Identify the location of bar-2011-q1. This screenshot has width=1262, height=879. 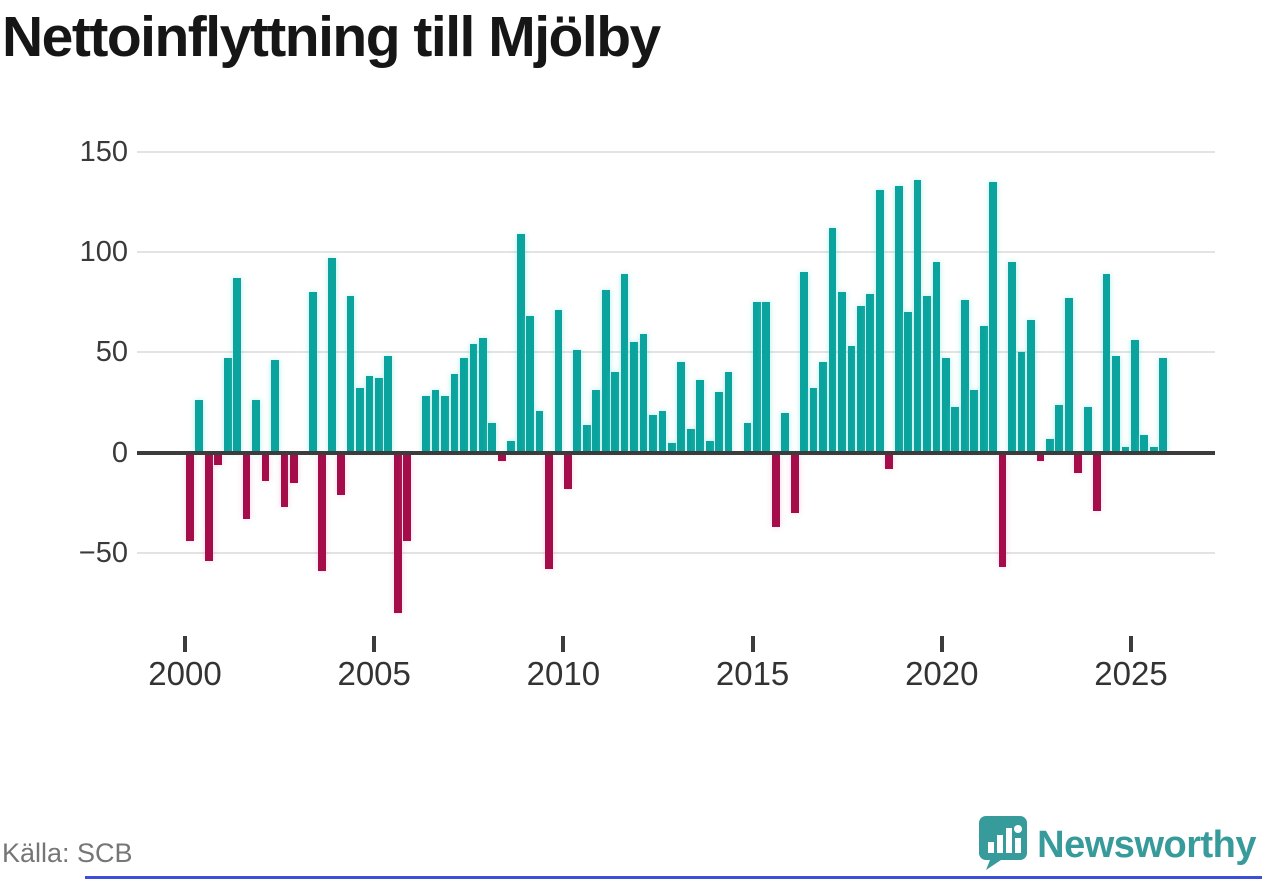
(605, 371).